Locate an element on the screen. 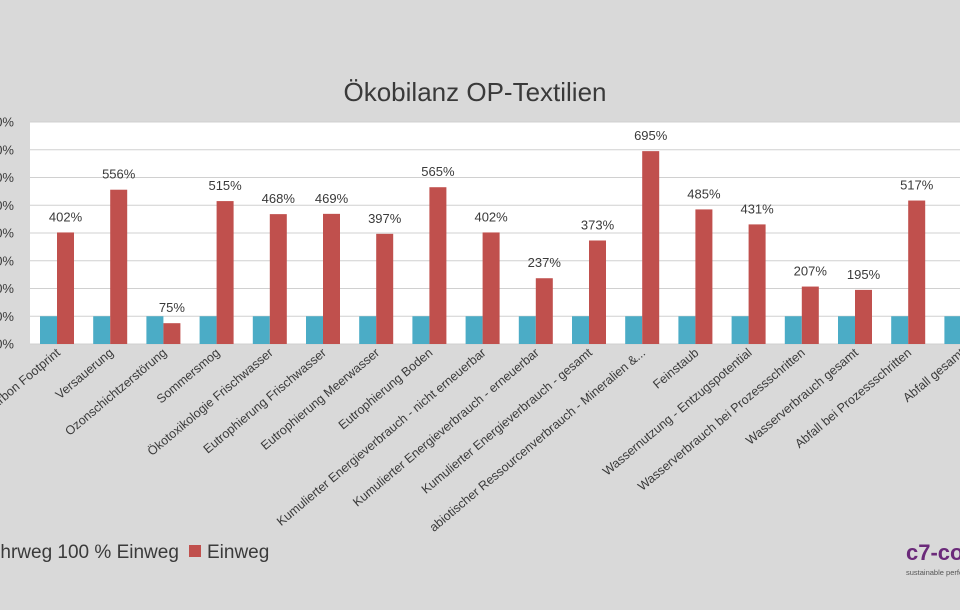 This screenshot has width=960, height=610. y-axis: 0% 0% 0% 0% 0% 0% 0% 0% 0% is located at coordinates (7, 233).